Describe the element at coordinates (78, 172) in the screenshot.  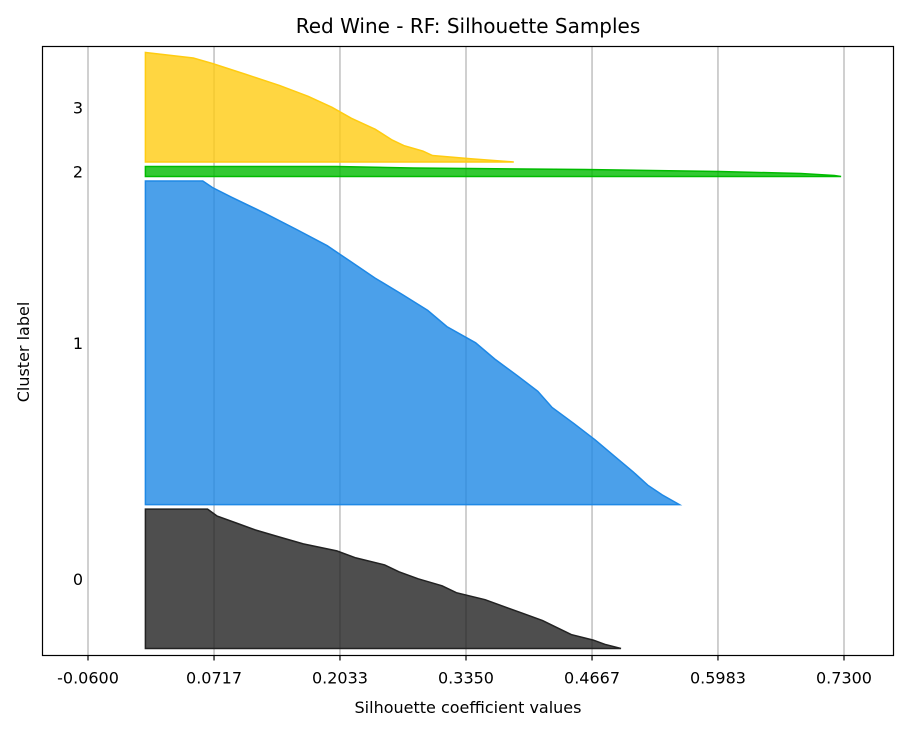
I see `cluster-label: 2` at that location.